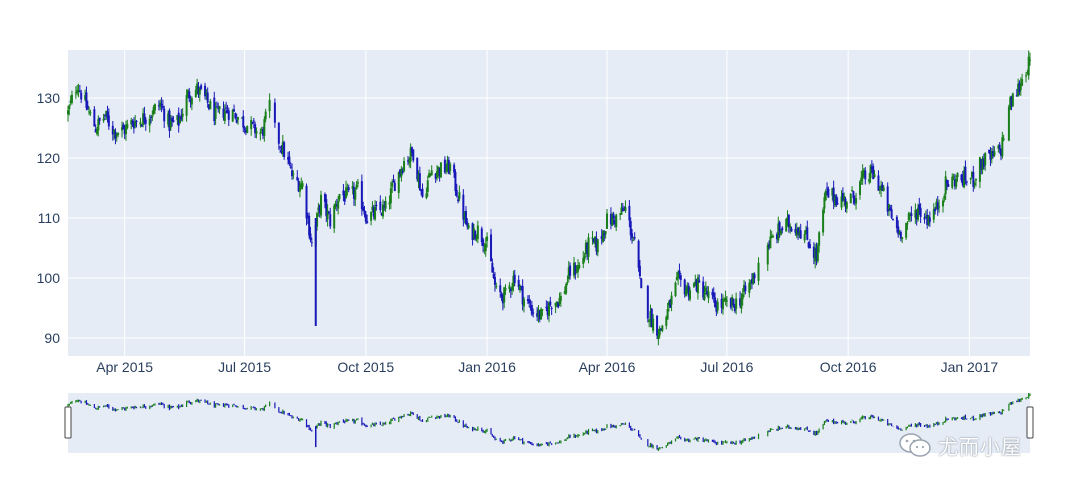 This screenshot has height=491, width=1080. What do you see at coordinates (549, 423) in the screenshot?
I see `range-slider` at bounding box center [549, 423].